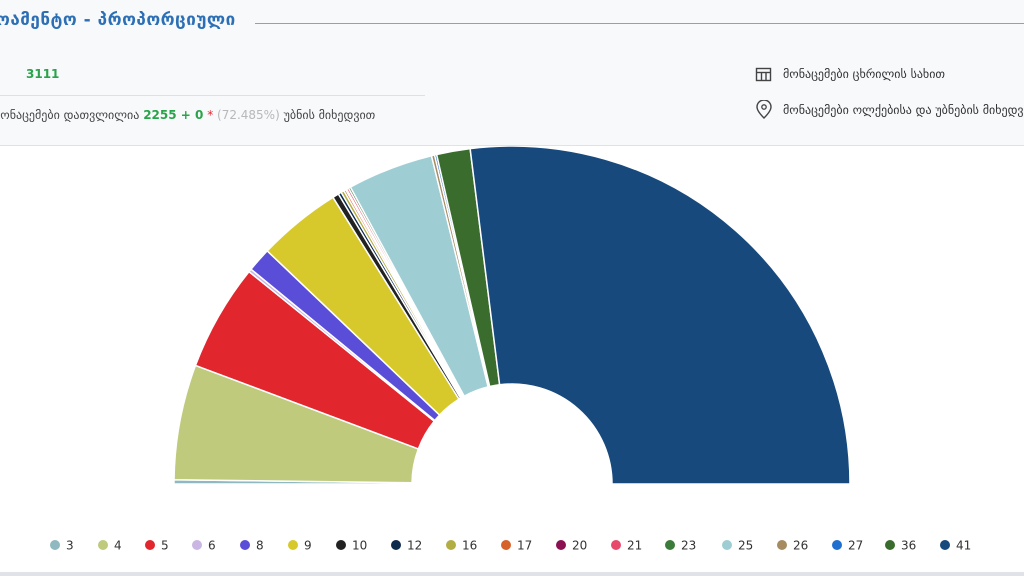 The image size is (1024, 576). Describe the element at coordinates (165, 546) in the screenshot. I see `legend-label: 5` at that location.